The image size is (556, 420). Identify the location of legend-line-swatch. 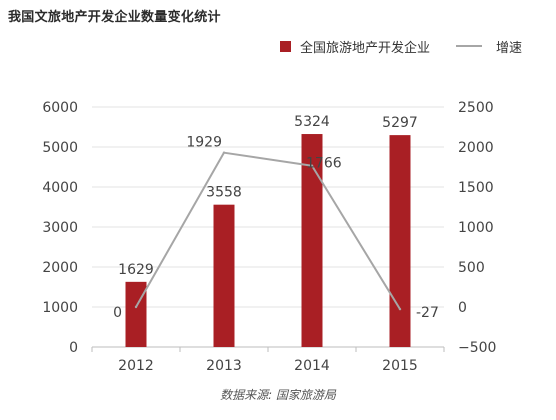
(469, 46).